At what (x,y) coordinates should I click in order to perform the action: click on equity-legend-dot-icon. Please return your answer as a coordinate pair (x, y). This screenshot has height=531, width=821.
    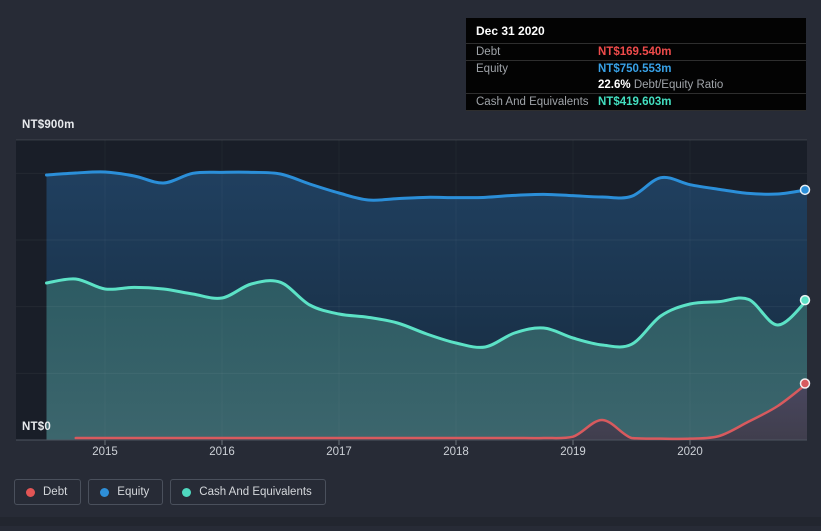
    Looking at the image, I should click on (105, 492).